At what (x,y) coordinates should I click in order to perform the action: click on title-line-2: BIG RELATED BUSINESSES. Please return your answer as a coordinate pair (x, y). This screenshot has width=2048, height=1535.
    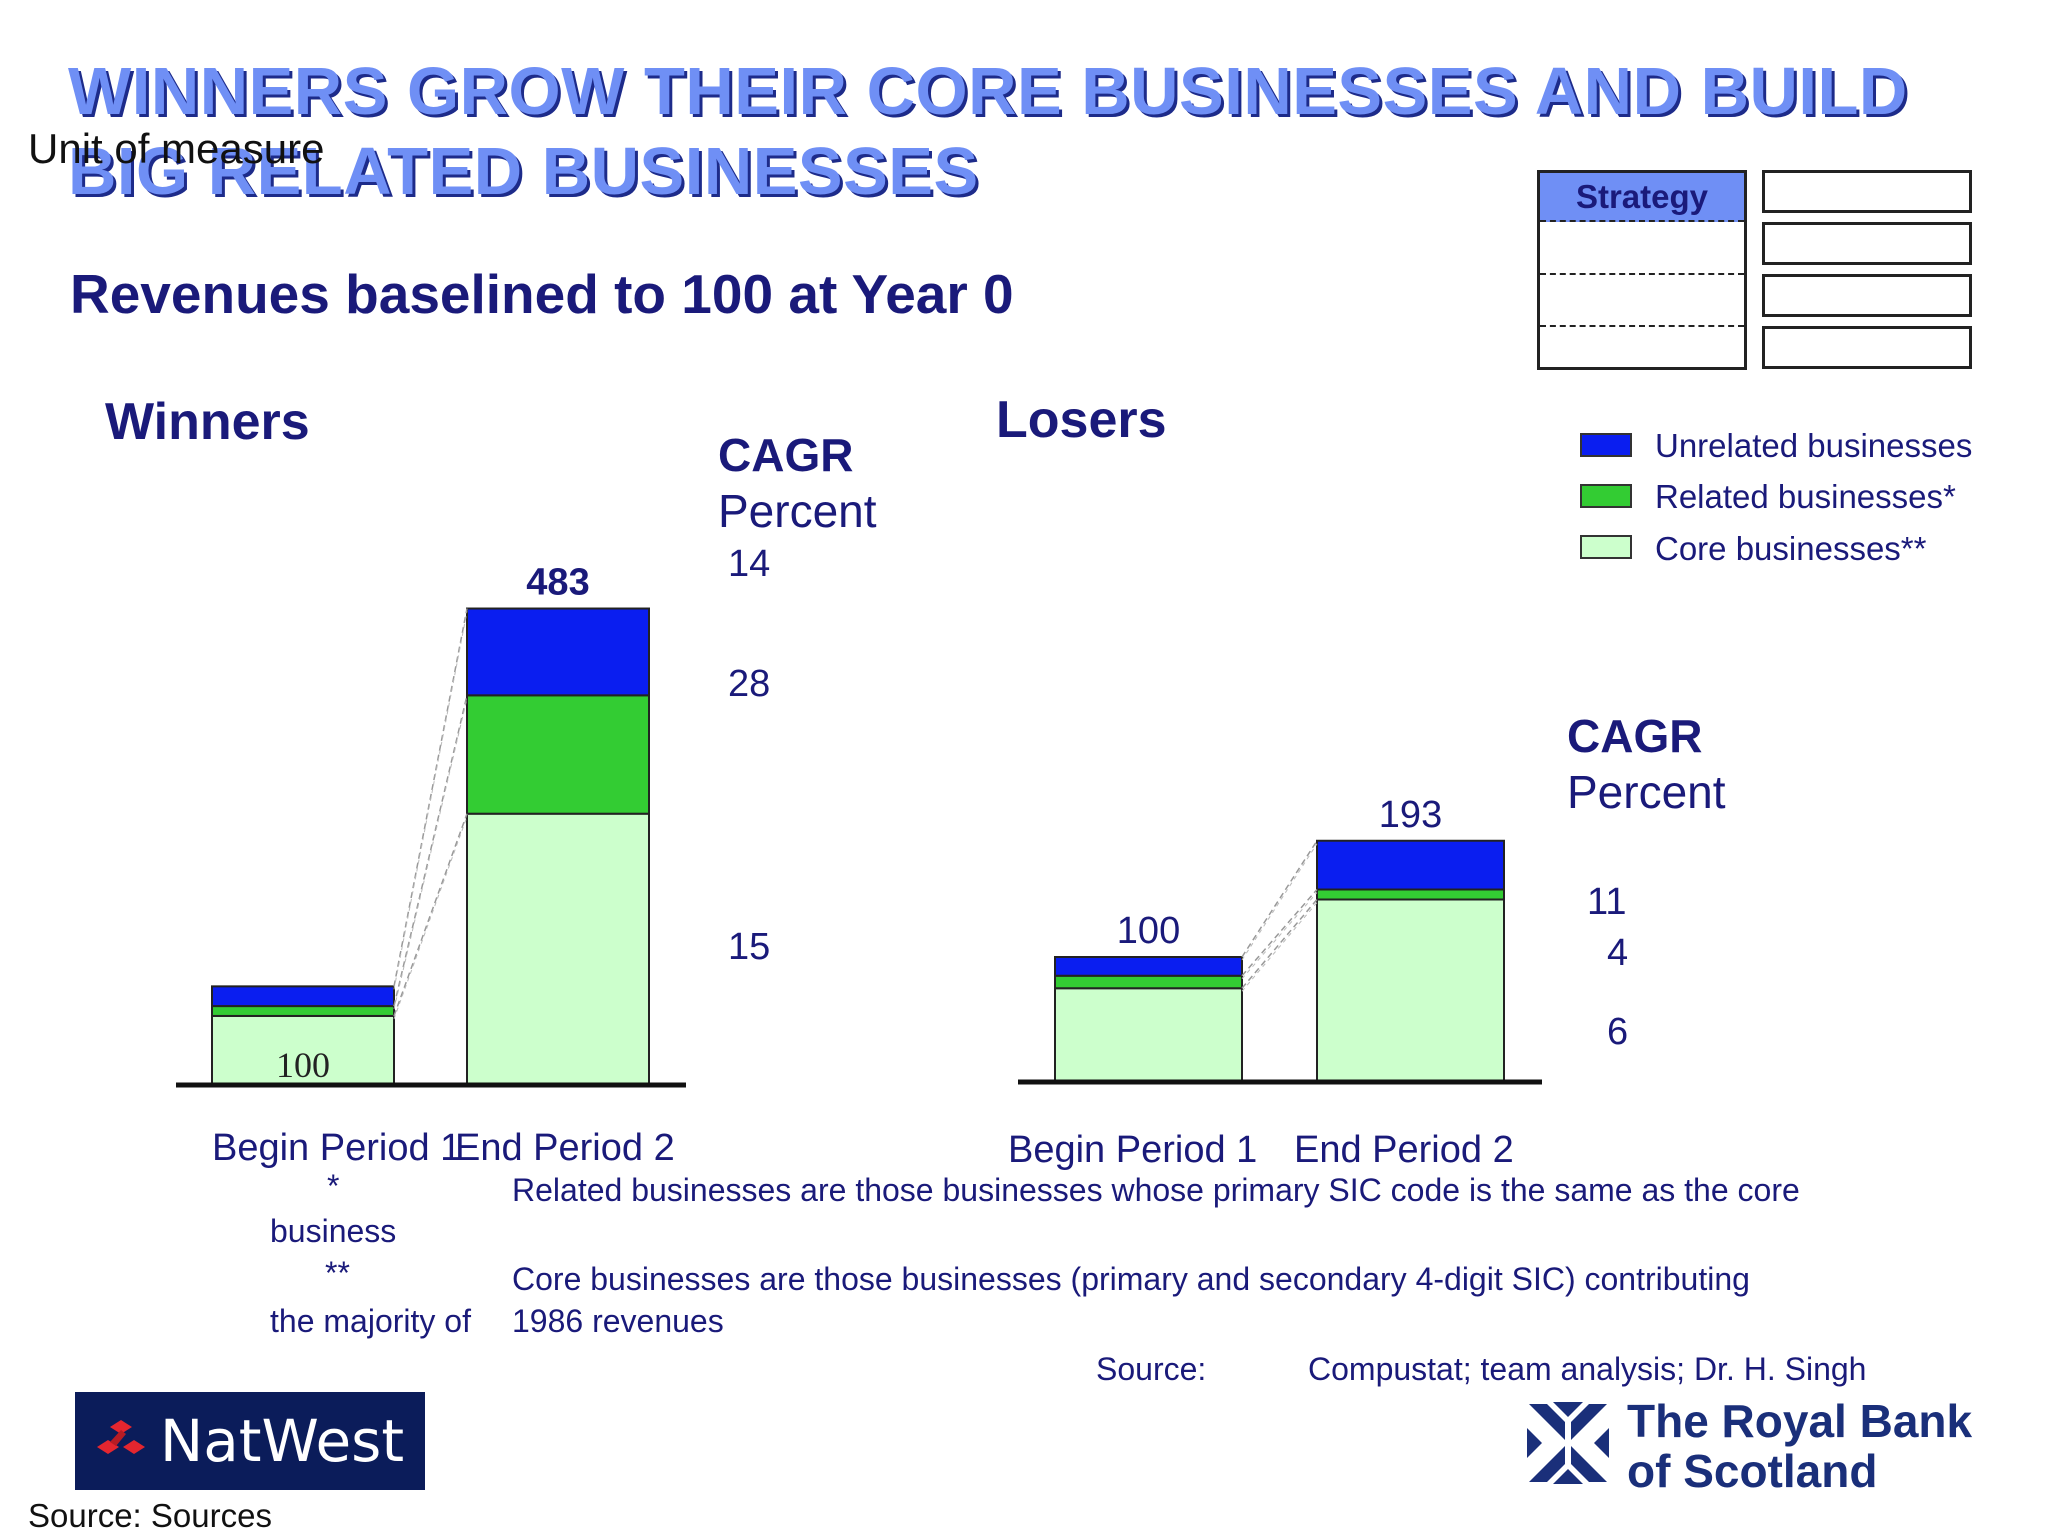
    Looking at the image, I should click on (523, 171).